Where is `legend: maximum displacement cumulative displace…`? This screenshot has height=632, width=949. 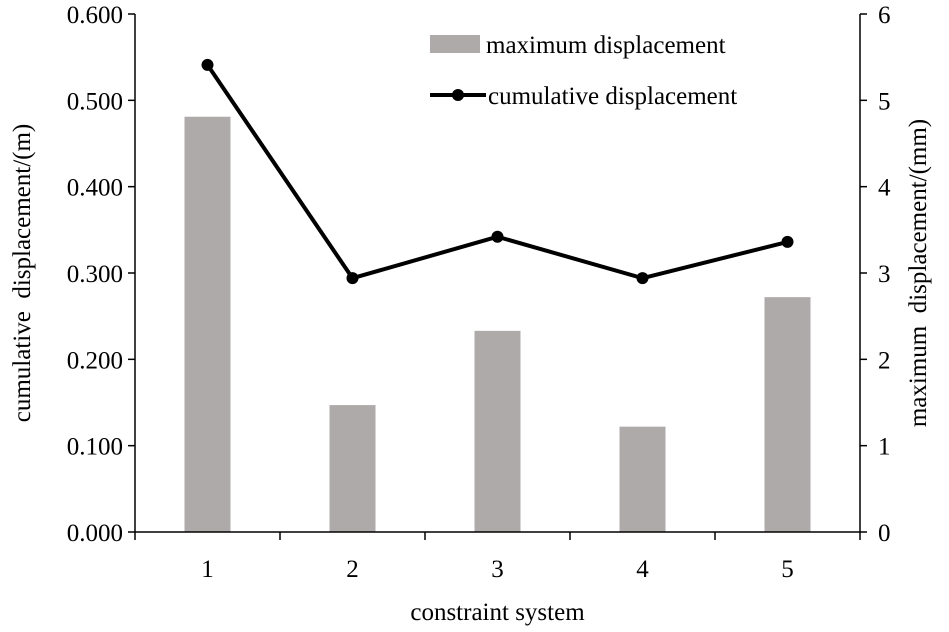
legend: maximum displacement cumulative displace… is located at coordinates (583, 71).